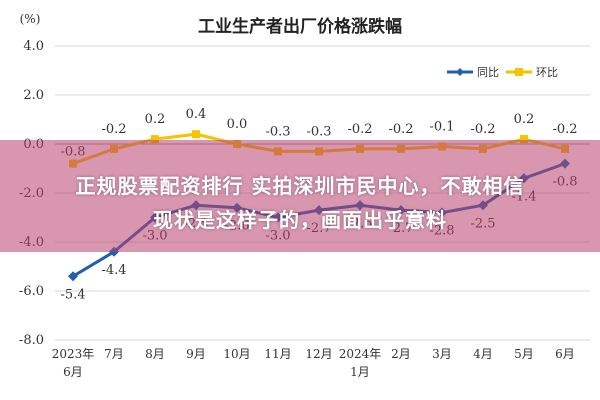 This screenshot has width=600, height=400. Describe the element at coordinates (502, 72) in the screenshot. I see `legend: 同比 环比` at that location.